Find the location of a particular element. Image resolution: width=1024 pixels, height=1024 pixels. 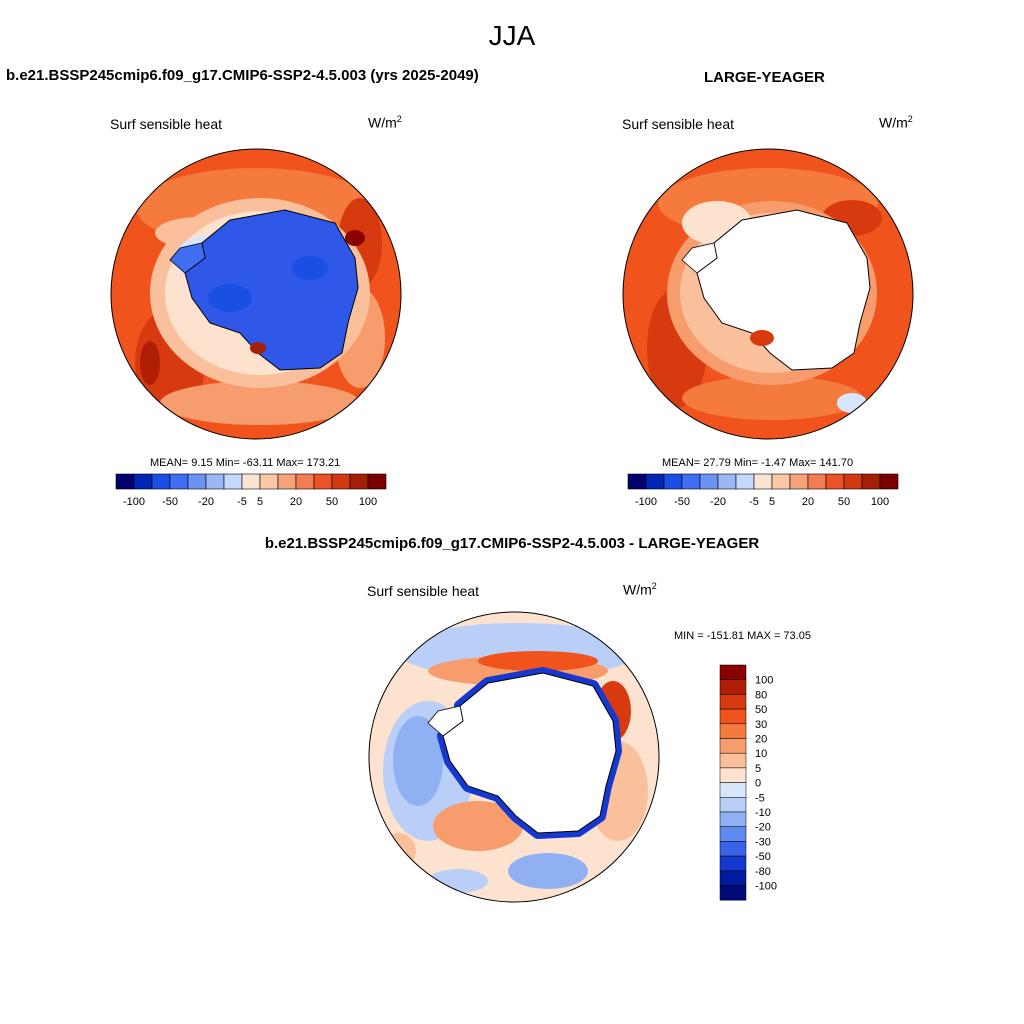

panel2-title: LARGE-YEAGER is located at coordinates (764, 77).